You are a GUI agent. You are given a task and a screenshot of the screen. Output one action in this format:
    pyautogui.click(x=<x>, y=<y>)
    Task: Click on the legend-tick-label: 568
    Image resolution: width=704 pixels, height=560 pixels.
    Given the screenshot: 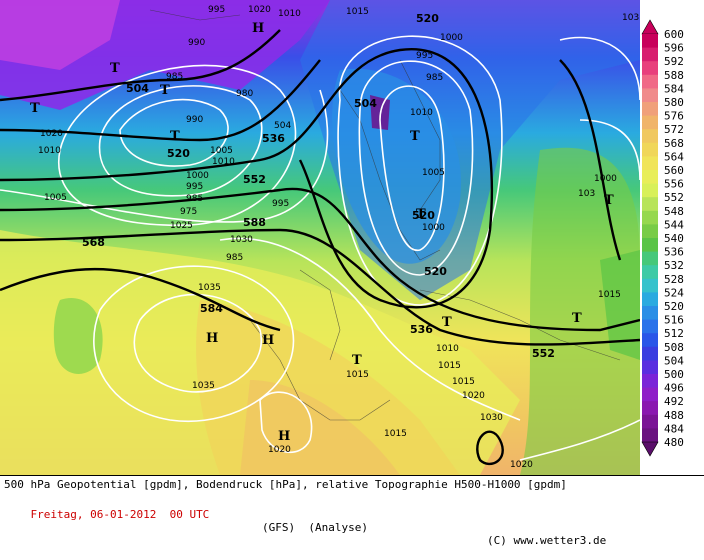 What is the action you would take?
    pyautogui.click(x=674, y=143)
    